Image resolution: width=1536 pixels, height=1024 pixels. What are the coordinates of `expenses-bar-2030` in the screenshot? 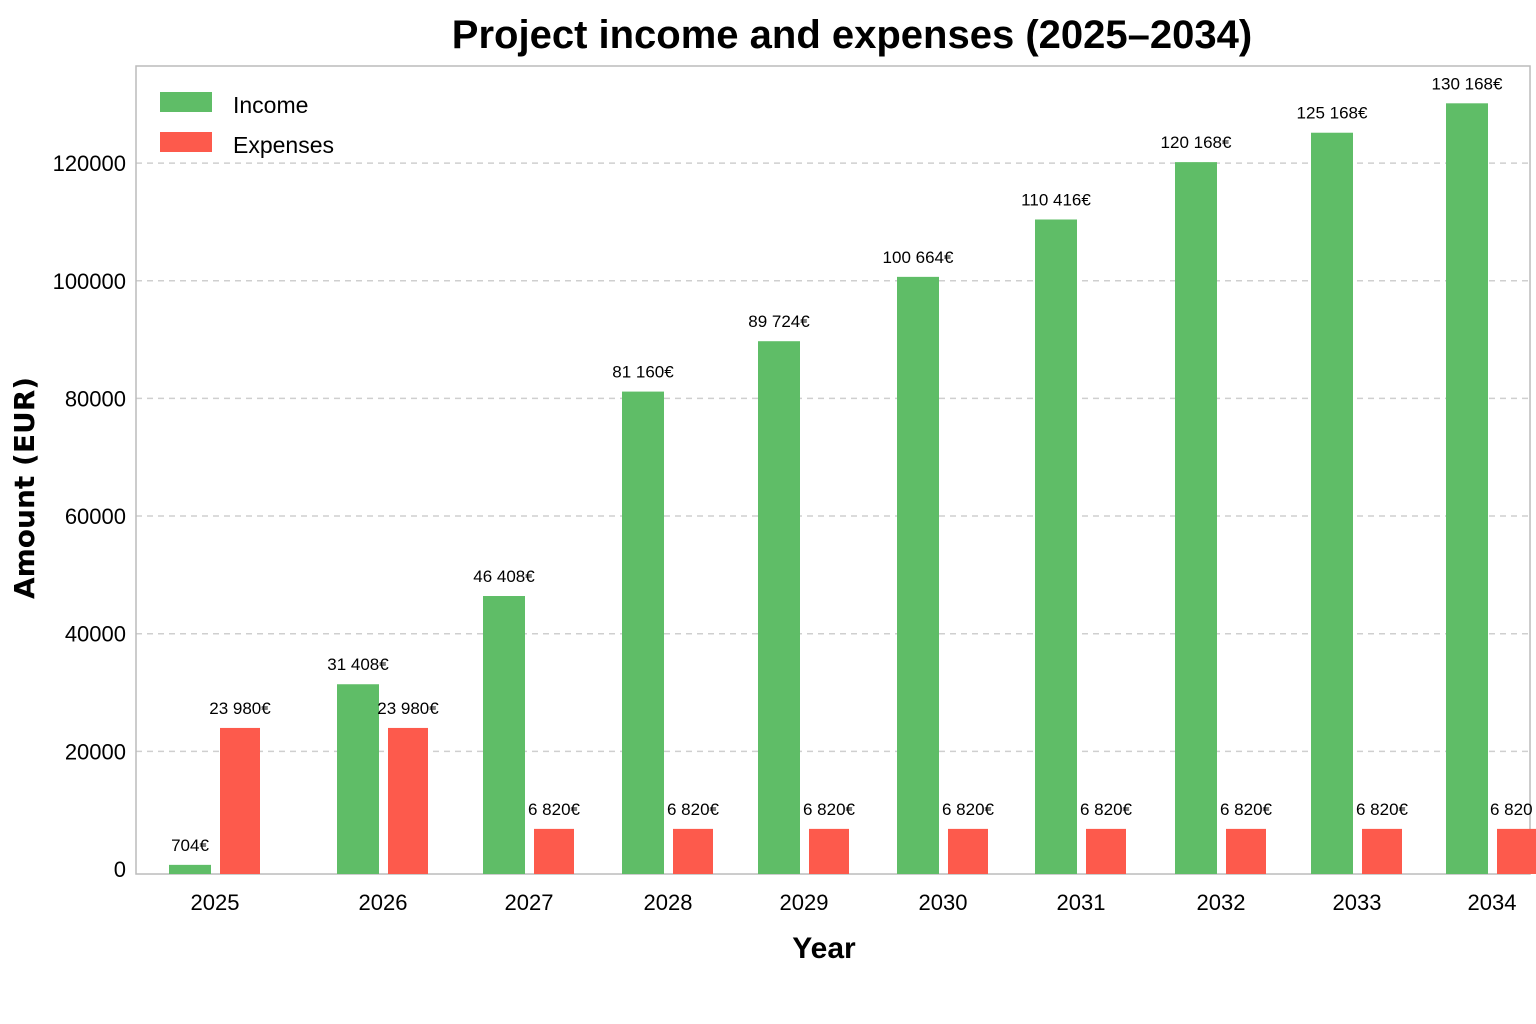 It's located at (968, 851).